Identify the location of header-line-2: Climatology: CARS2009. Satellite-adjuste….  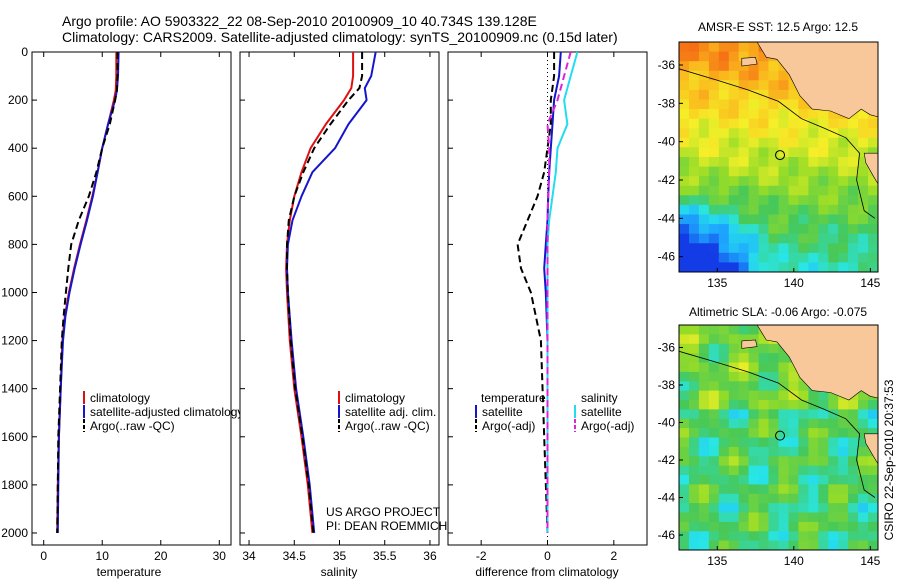
(340, 37).